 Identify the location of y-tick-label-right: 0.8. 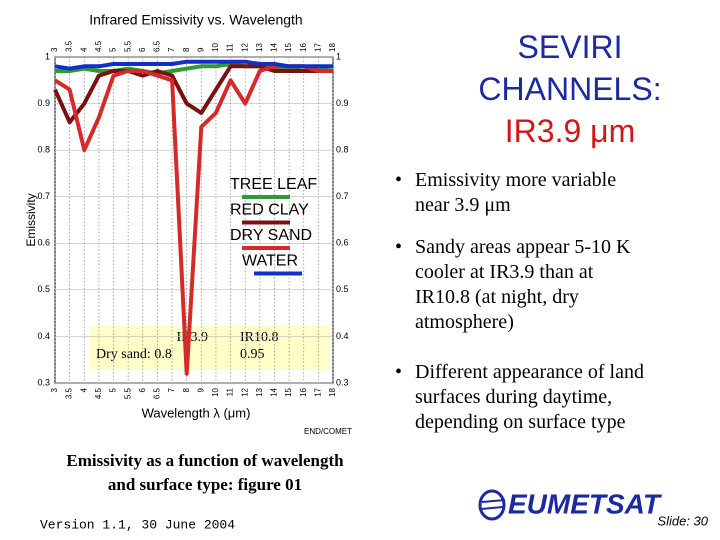
(342, 150).